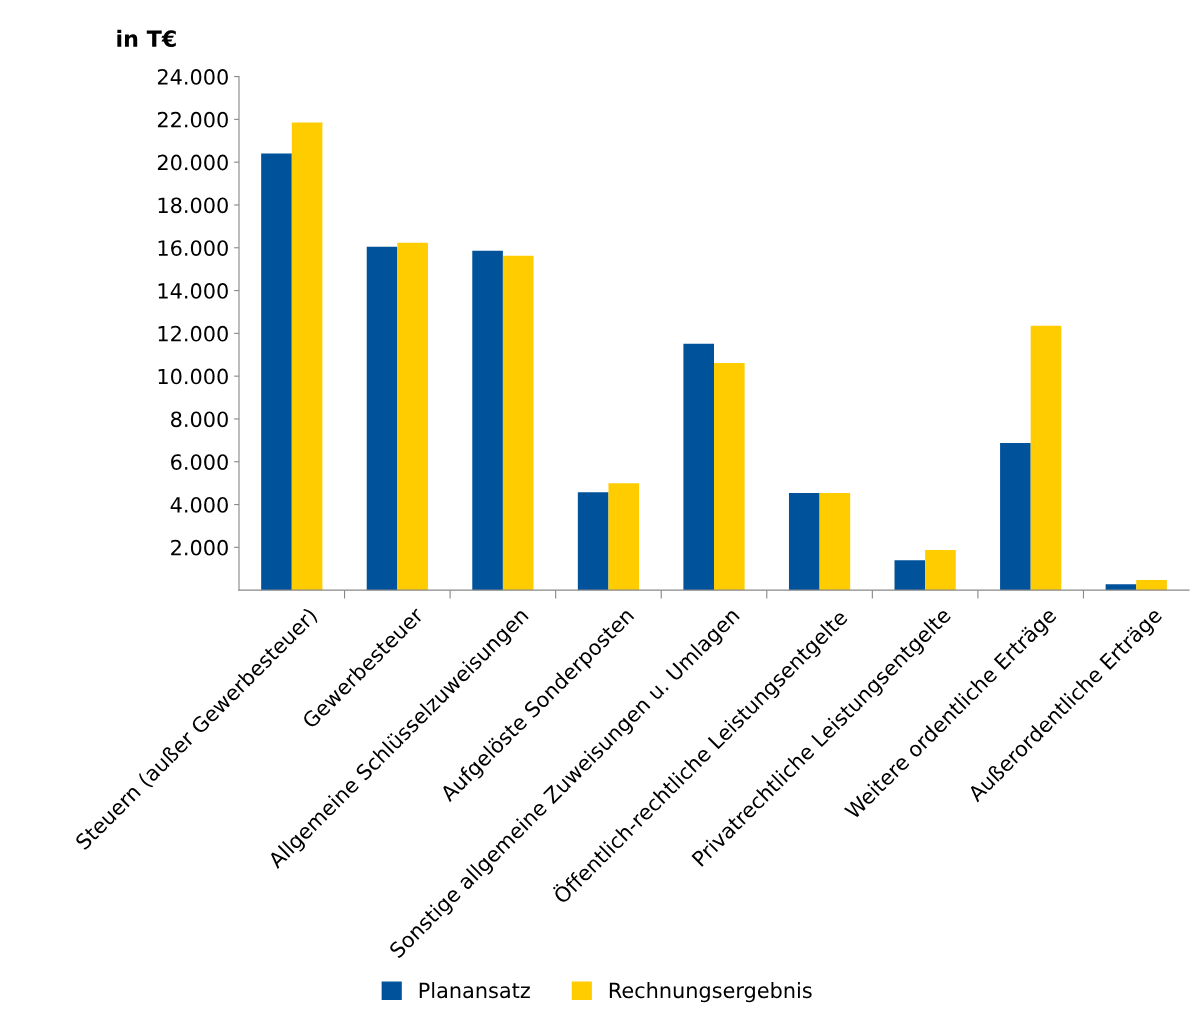 Image resolution: width=1195 pixels, height=1021 pixels. I want to click on y-tick-label: 2.000, so click(199, 547).